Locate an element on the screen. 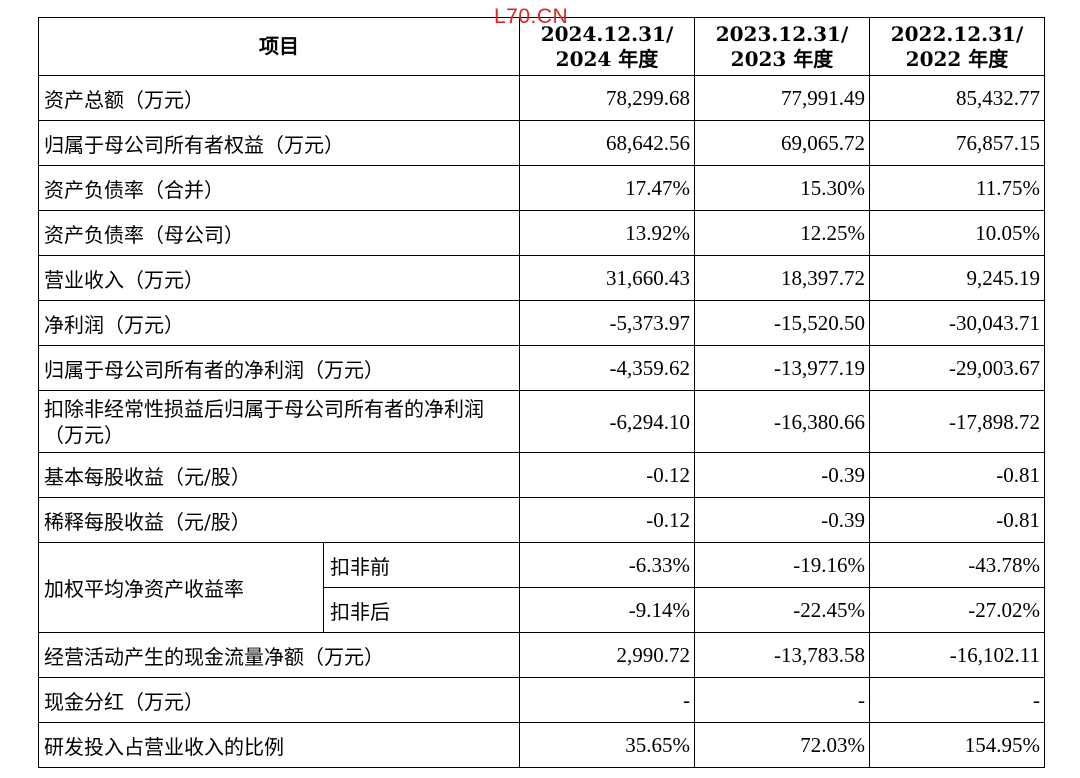 This screenshot has width=1080, height=778. row-label: 资产总额（万元） is located at coordinates (279, 98).